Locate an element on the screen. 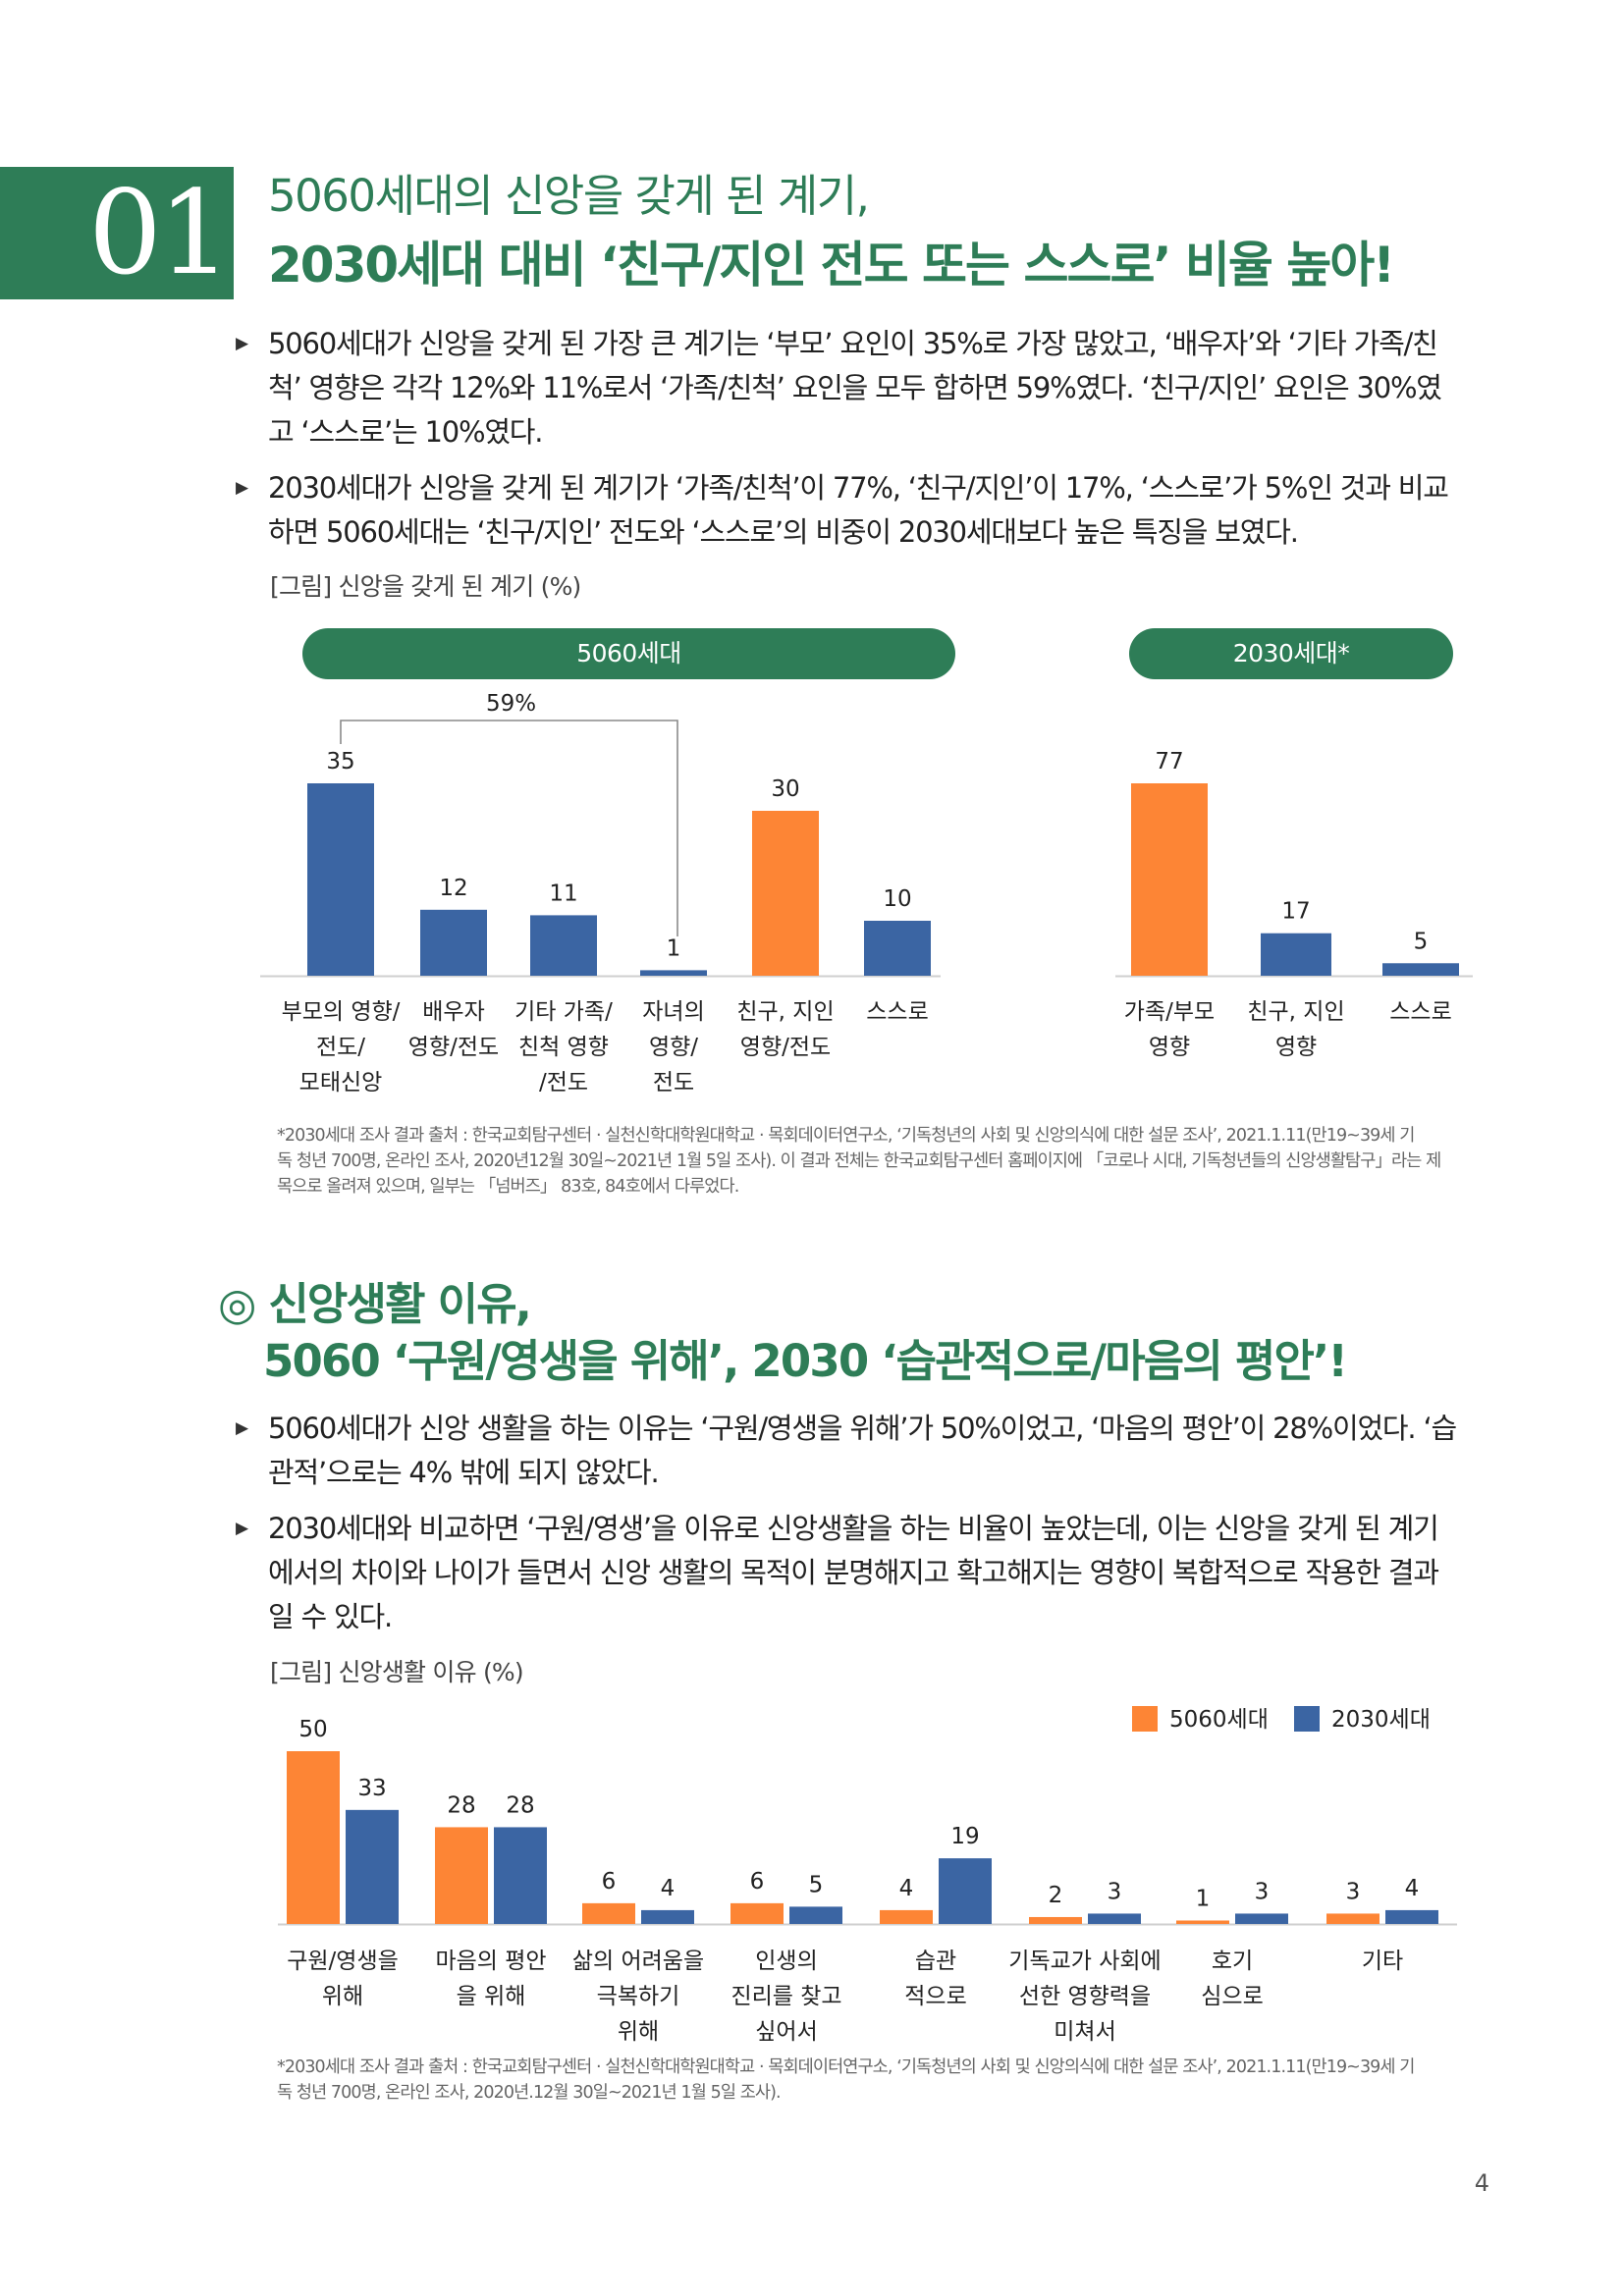  legend-label: 2030세대 is located at coordinates (1381, 1720).